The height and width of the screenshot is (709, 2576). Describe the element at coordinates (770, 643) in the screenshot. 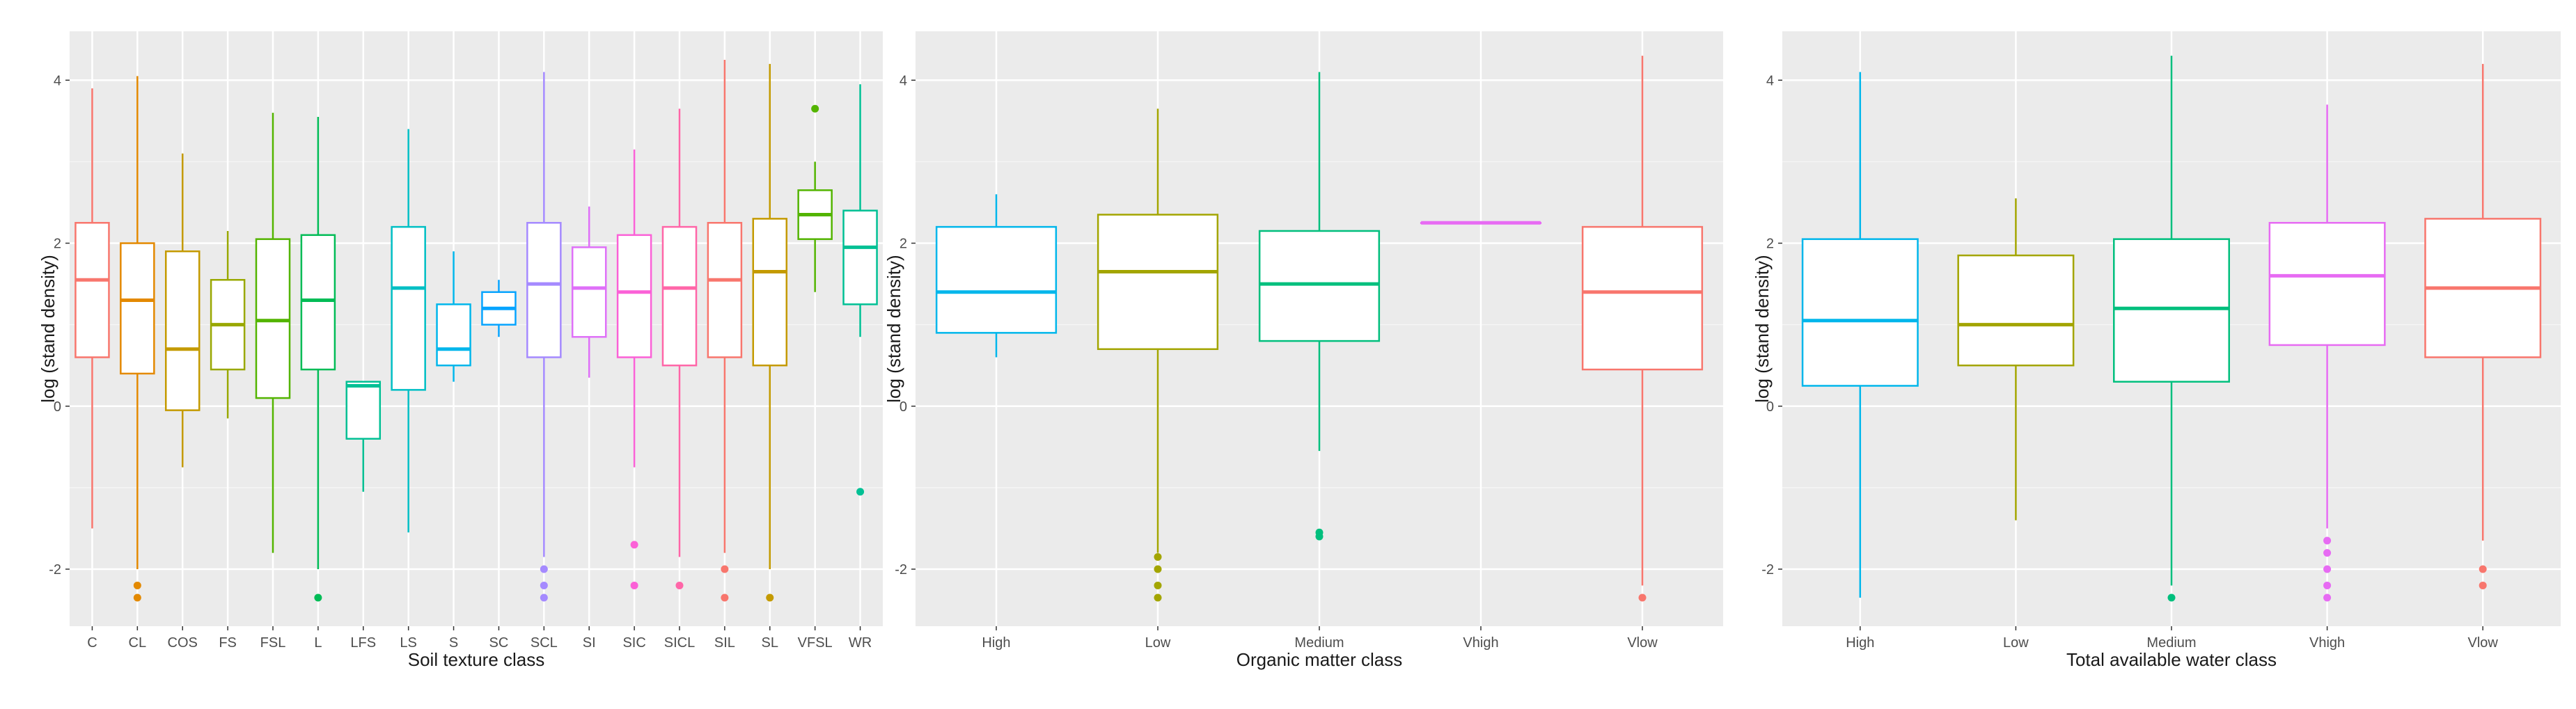

I see `x-tick-label: SL` at that location.